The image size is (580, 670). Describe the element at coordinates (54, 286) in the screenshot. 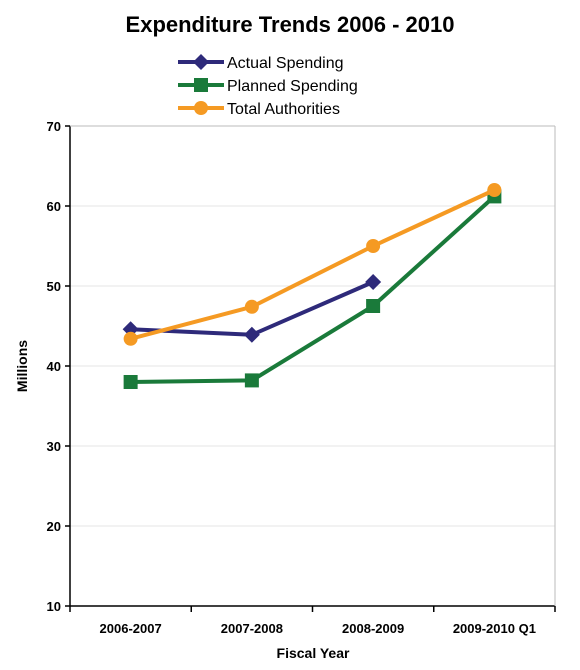

I see `y-tick-label: 50` at that location.